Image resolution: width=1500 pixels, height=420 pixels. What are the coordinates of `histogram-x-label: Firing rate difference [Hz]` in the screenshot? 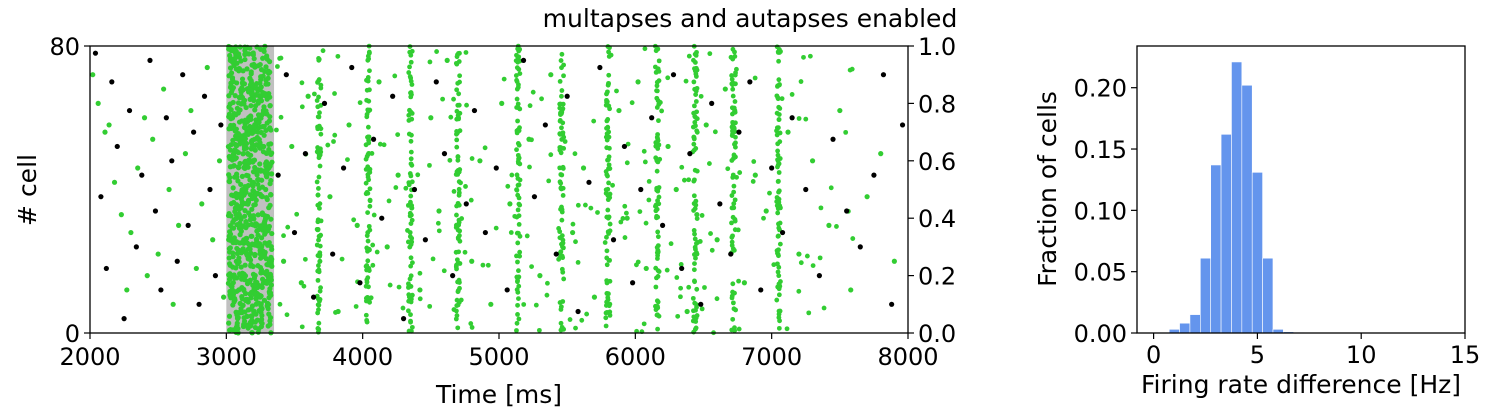 It's located at (1301, 384).